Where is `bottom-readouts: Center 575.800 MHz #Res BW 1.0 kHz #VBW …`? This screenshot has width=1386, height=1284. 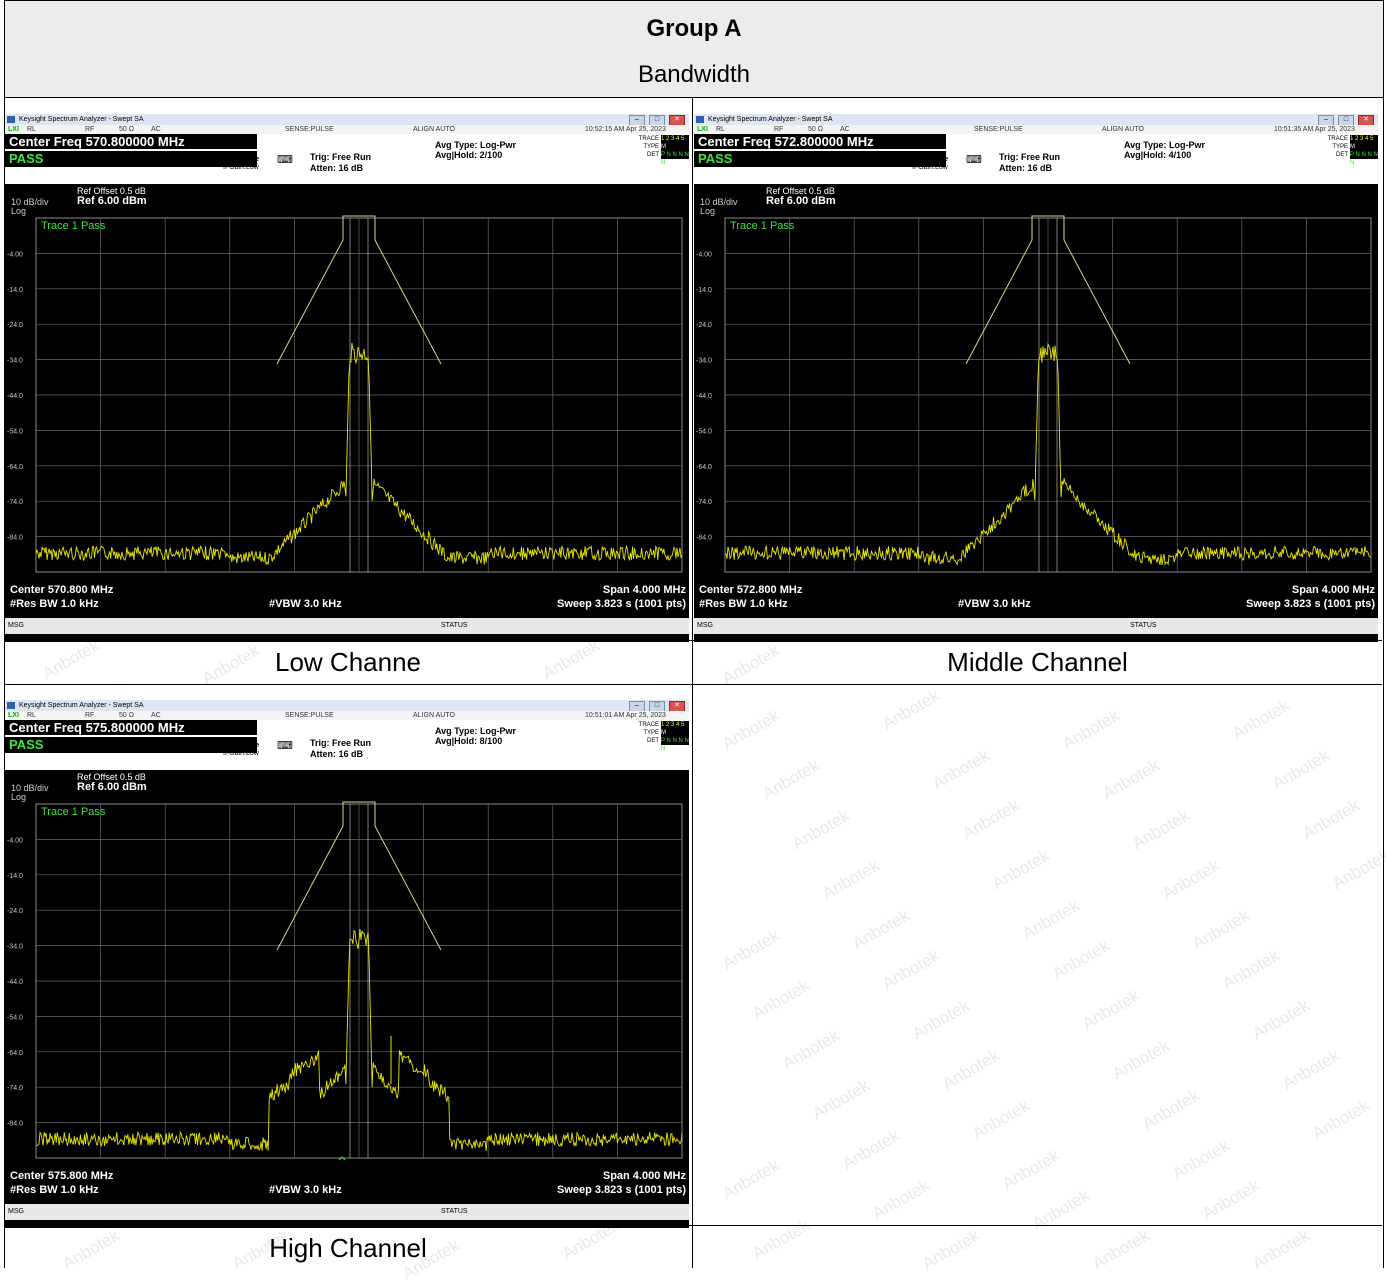
bottom-readouts: Center 575.800 MHz #Res BW 1.0 kHz #VBW … is located at coordinates (347, 1185).